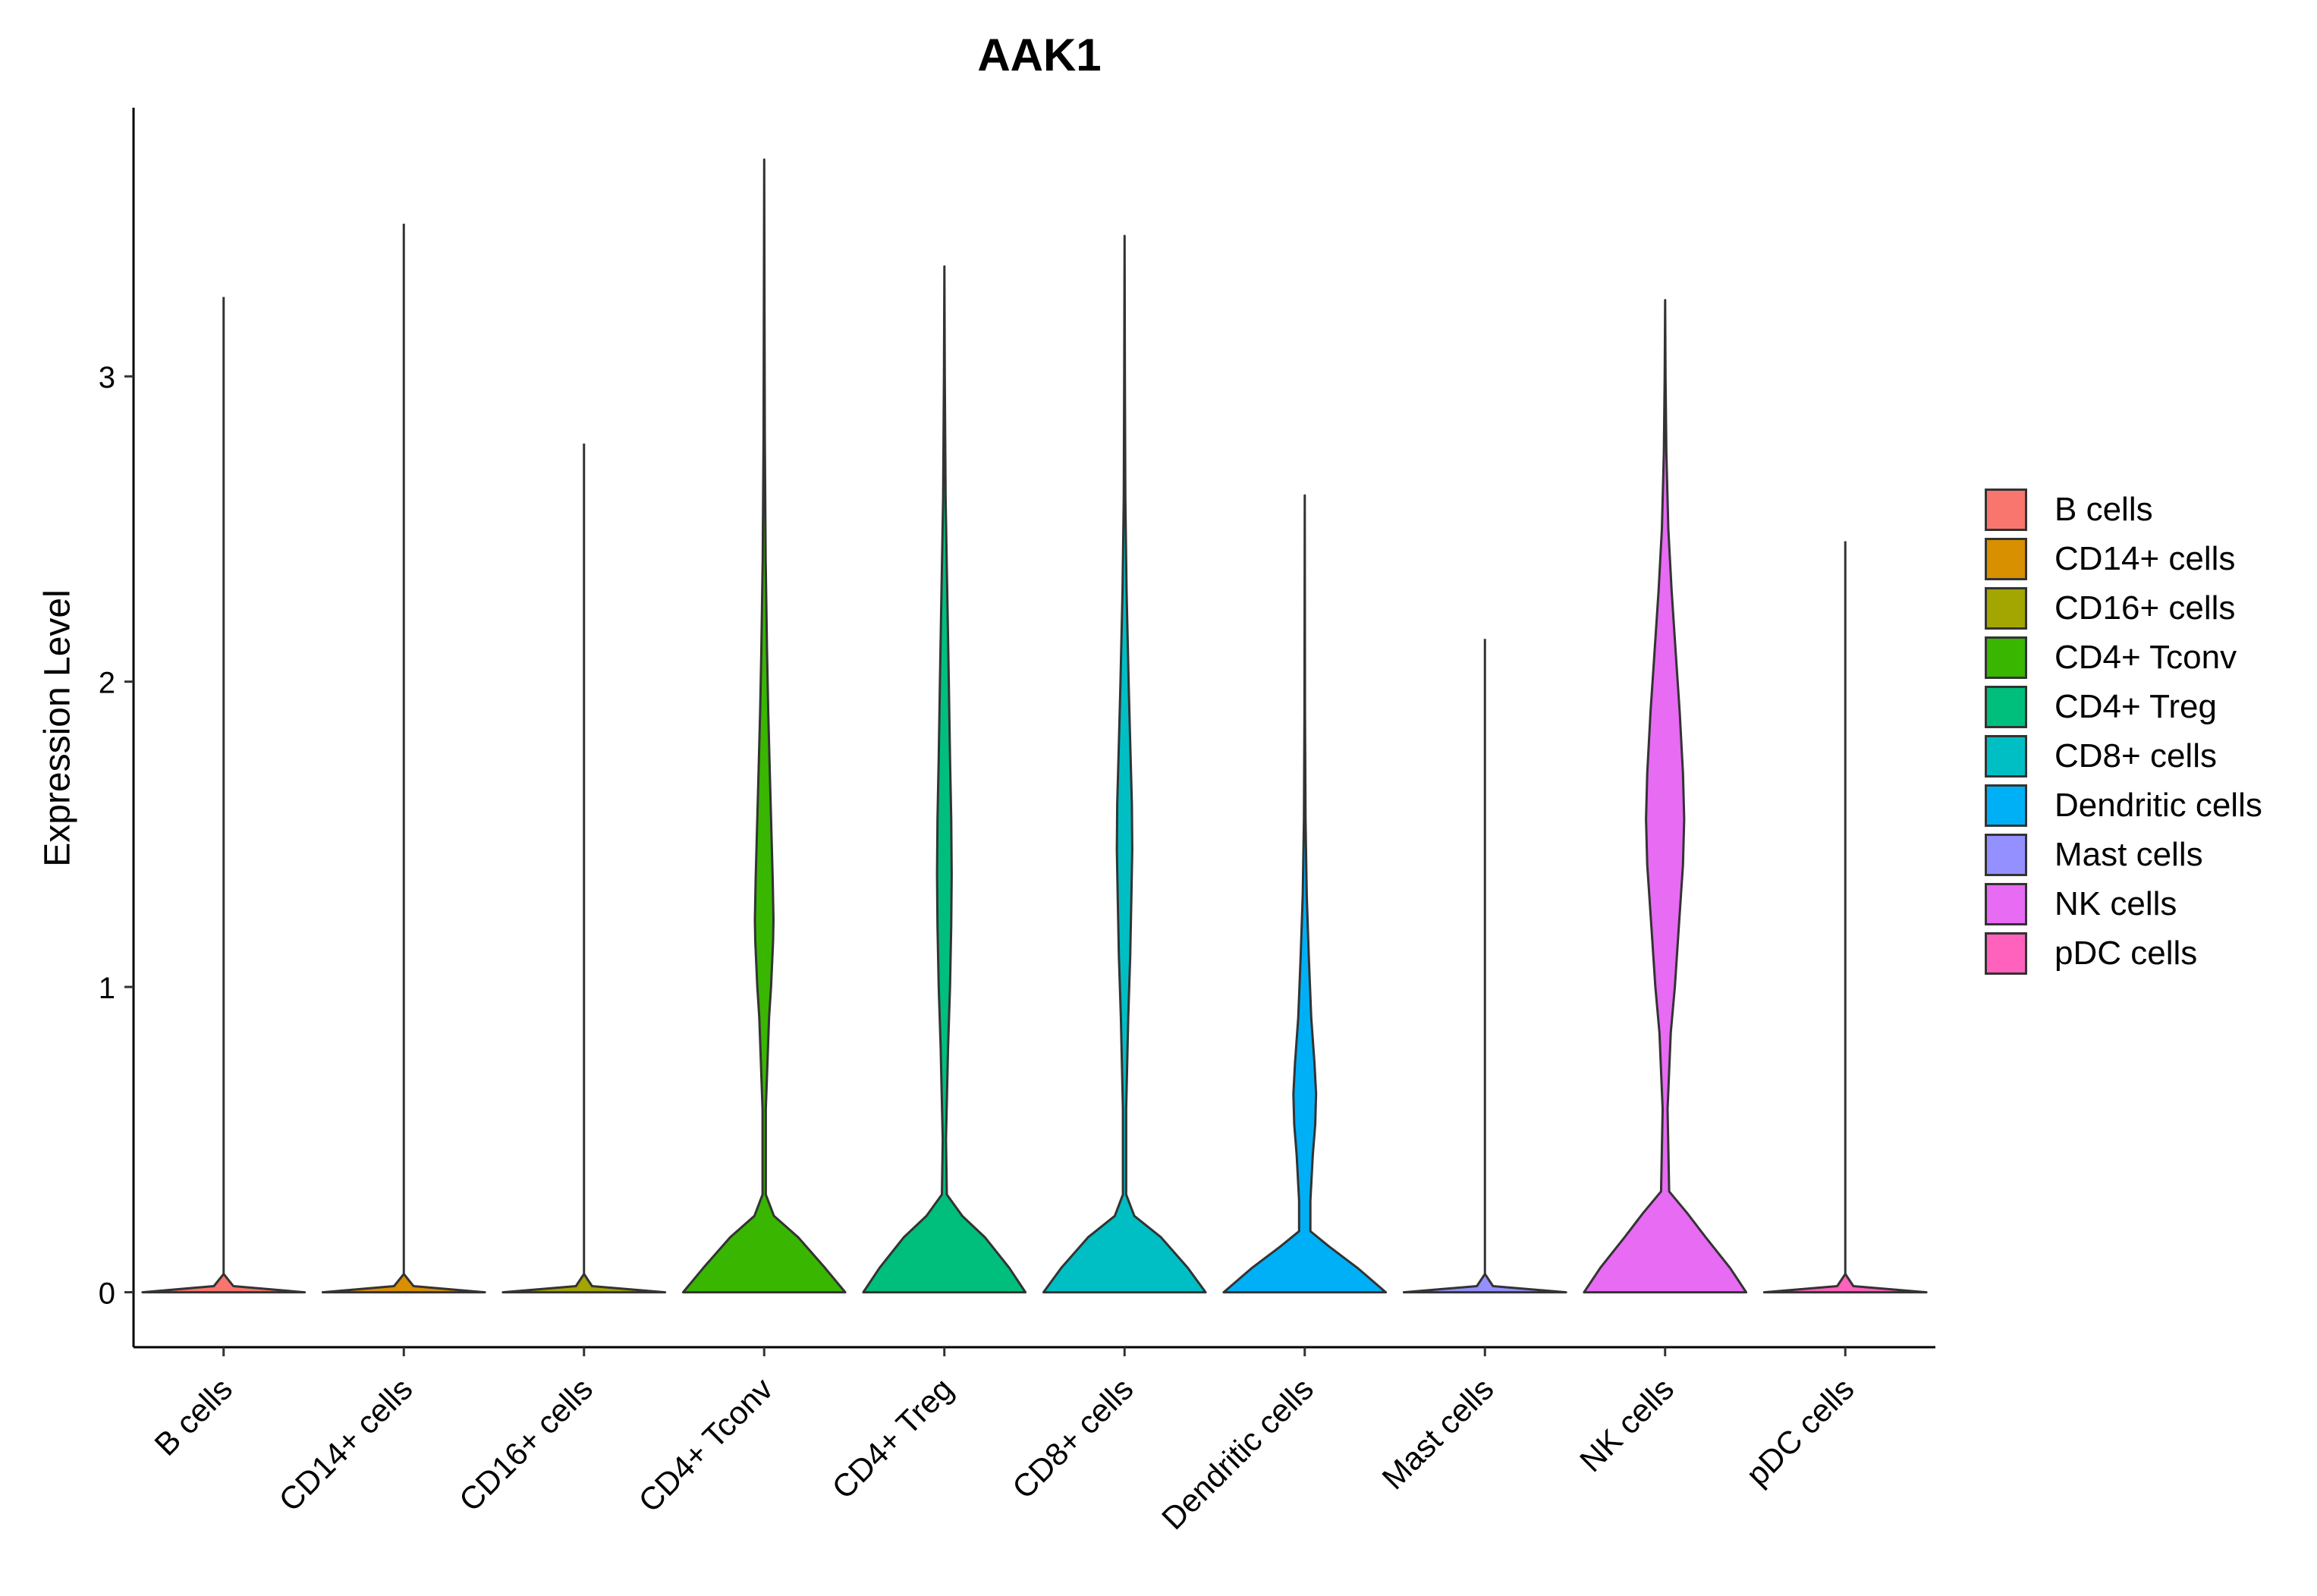 The width and height of the screenshot is (2317, 1596). What do you see at coordinates (2128, 854) in the screenshot?
I see `legend-label: Mast cells` at bounding box center [2128, 854].